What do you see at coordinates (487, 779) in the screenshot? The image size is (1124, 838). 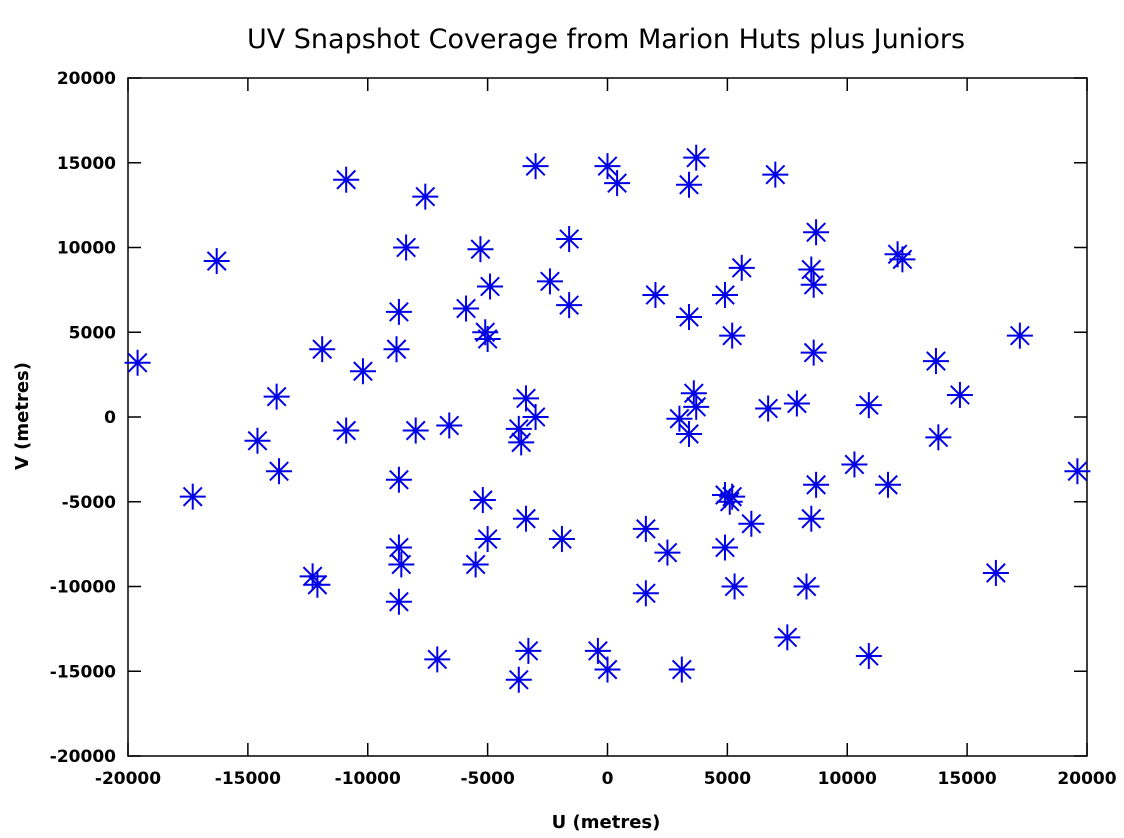 I see `x-tick-label: -5000` at bounding box center [487, 779].